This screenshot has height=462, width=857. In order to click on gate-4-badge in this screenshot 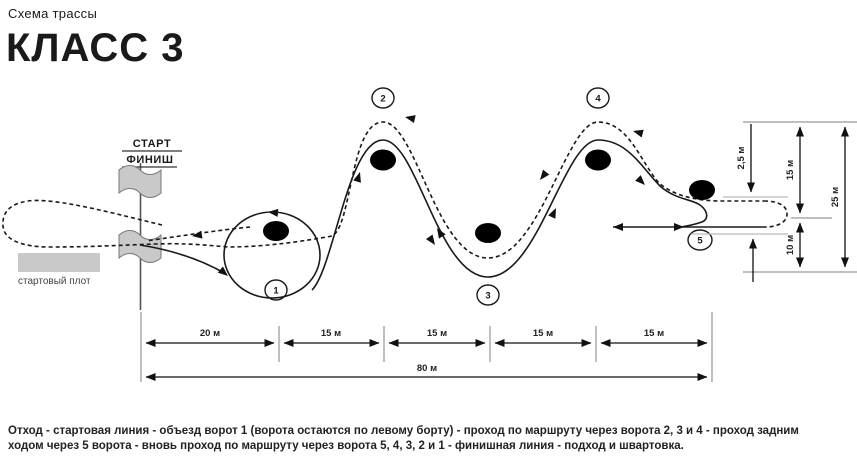, I will do `click(598, 98)`.